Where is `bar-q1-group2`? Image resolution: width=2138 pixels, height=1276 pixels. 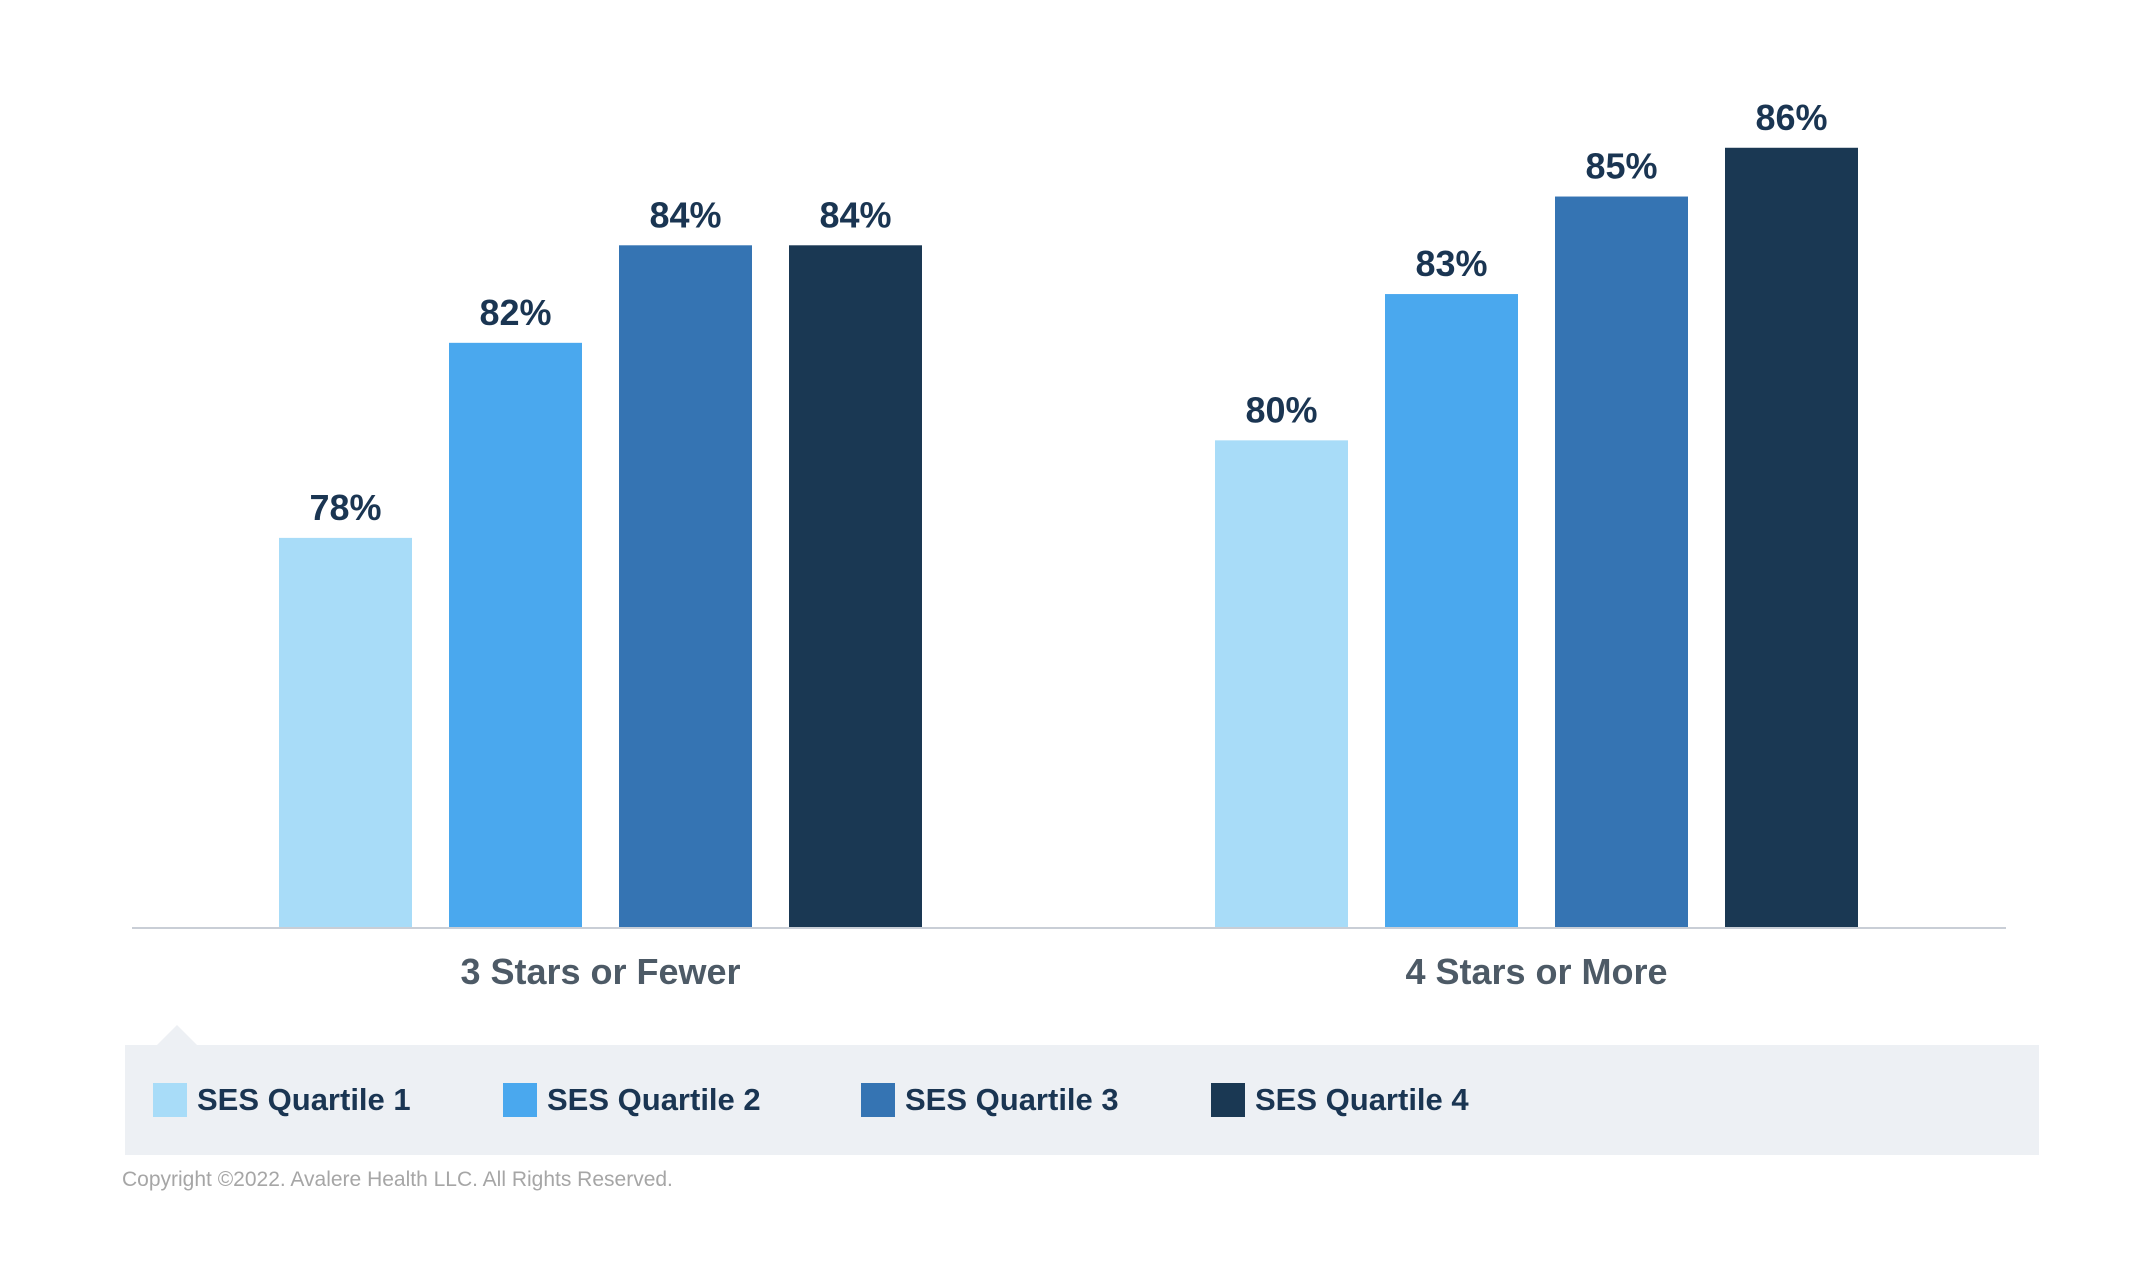
bar-q1-group2 is located at coordinates (1281, 684).